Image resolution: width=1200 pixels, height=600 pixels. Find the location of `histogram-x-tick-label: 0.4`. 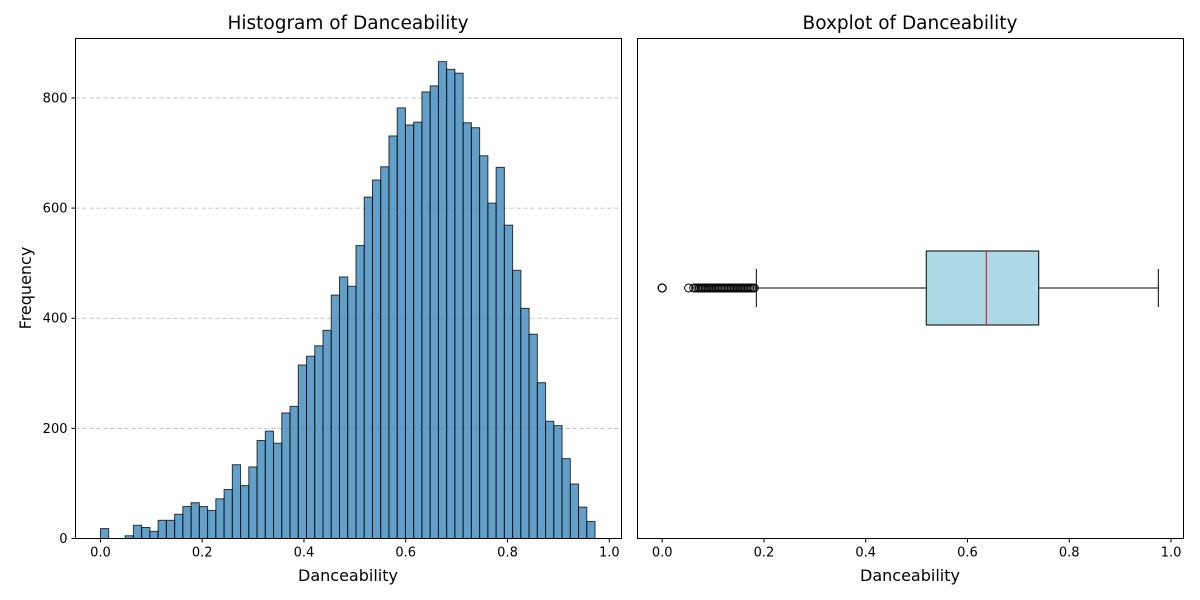

histogram-x-tick-label: 0.4 is located at coordinates (304, 553).